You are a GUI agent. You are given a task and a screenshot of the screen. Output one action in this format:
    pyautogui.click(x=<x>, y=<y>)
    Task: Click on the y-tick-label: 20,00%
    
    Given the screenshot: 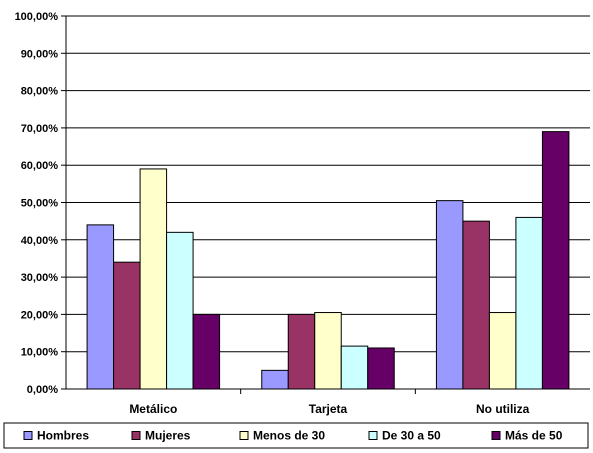 What is the action you would take?
    pyautogui.click(x=40, y=315)
    